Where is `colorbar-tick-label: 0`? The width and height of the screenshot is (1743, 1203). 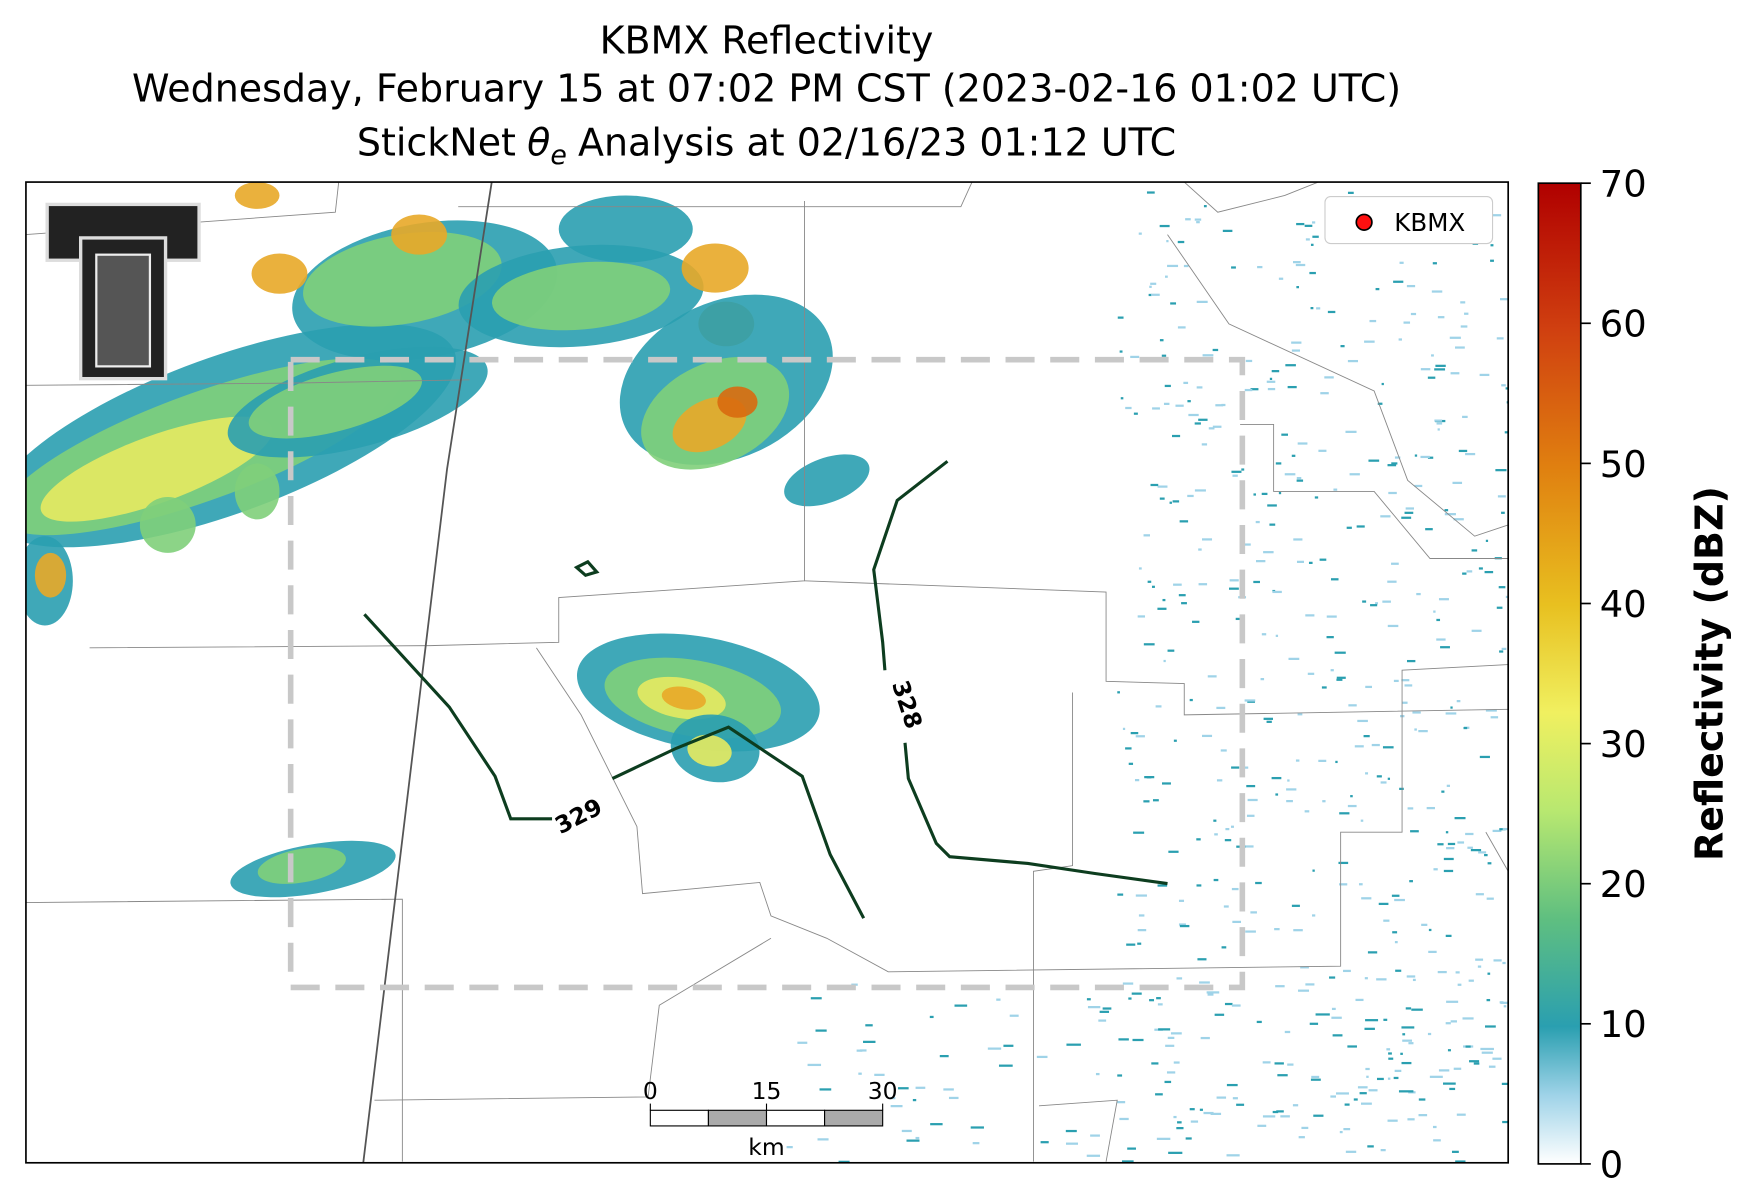
colorbar-tick-label: 0 is located at coordinates (1611, 1164).